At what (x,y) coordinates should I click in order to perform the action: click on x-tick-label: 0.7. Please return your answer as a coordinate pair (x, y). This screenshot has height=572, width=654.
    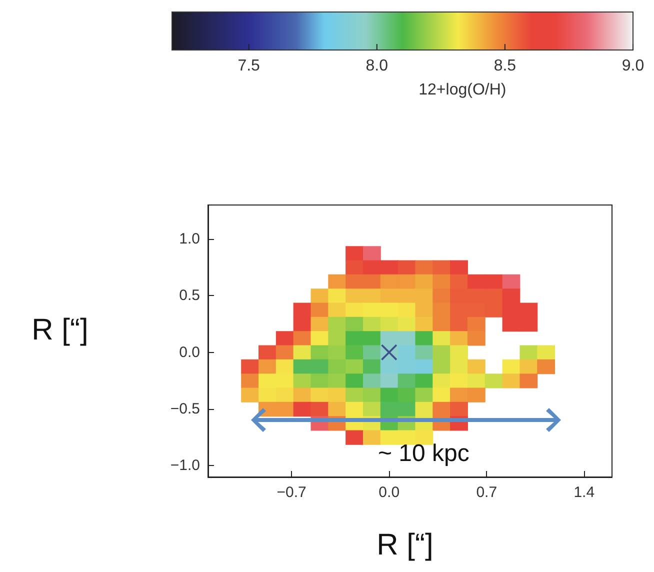
    Looking at the image, I should click on (487, 492).